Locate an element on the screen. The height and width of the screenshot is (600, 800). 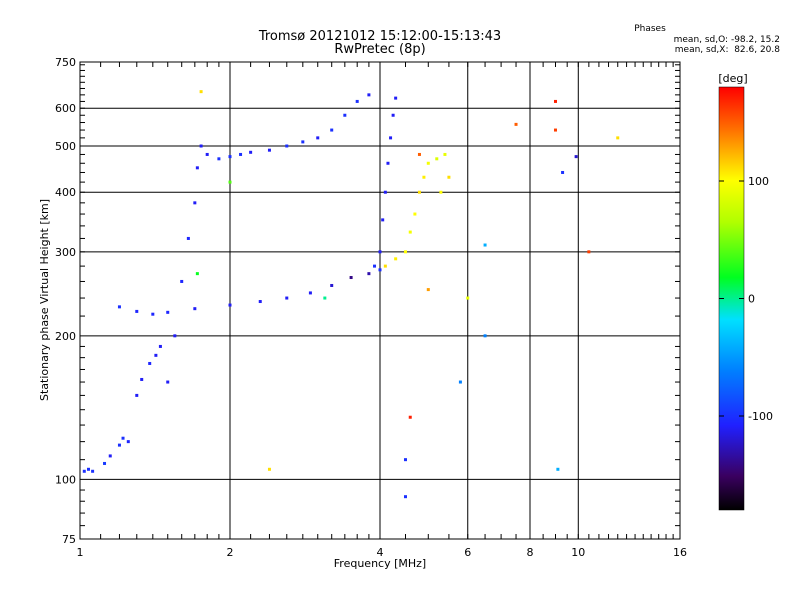
x-tick-label: 10 is located at coordinates (578, 552).